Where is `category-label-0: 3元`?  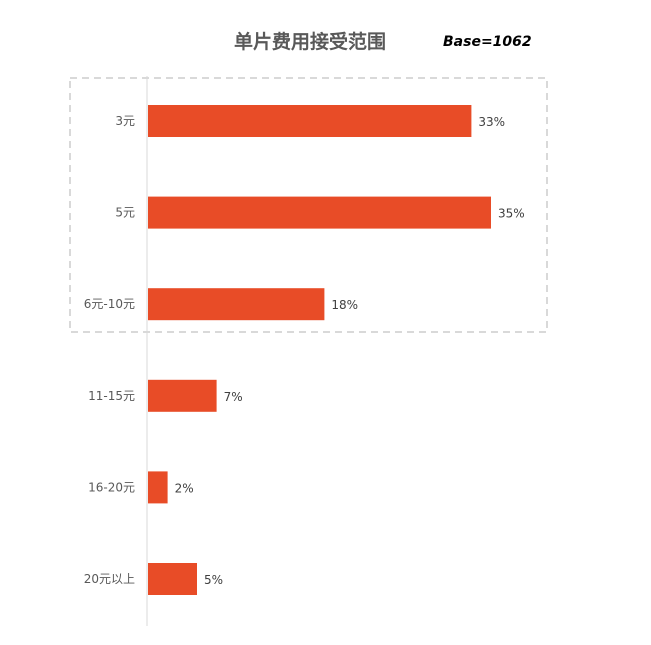 category-label-0: 3元 is located at coordinates (125, 121).